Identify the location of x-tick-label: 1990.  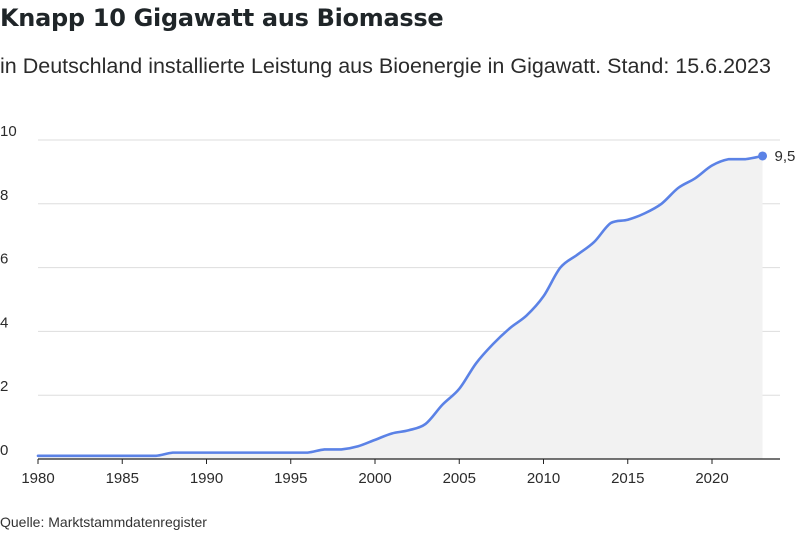
(206, 478).